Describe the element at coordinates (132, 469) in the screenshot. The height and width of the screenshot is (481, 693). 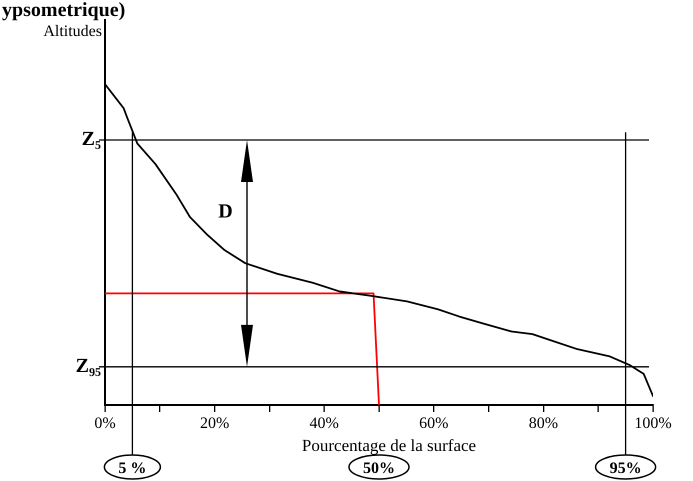
I see `ref-line-label: 5 %` at that location.